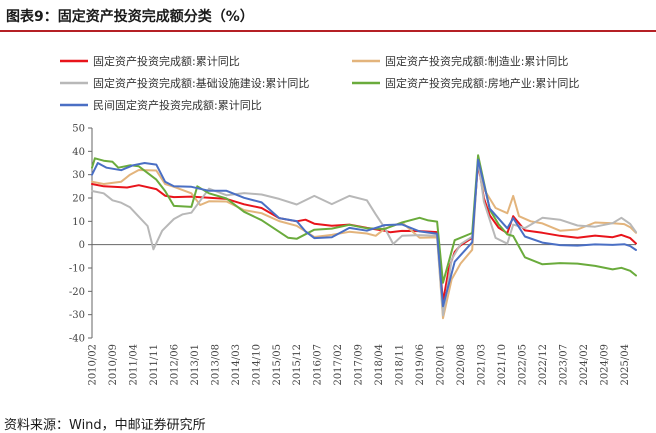 The width and height of the screenshot is (656, 433). I want to click on x-tick-label: 2019/06, so click(420, 365).